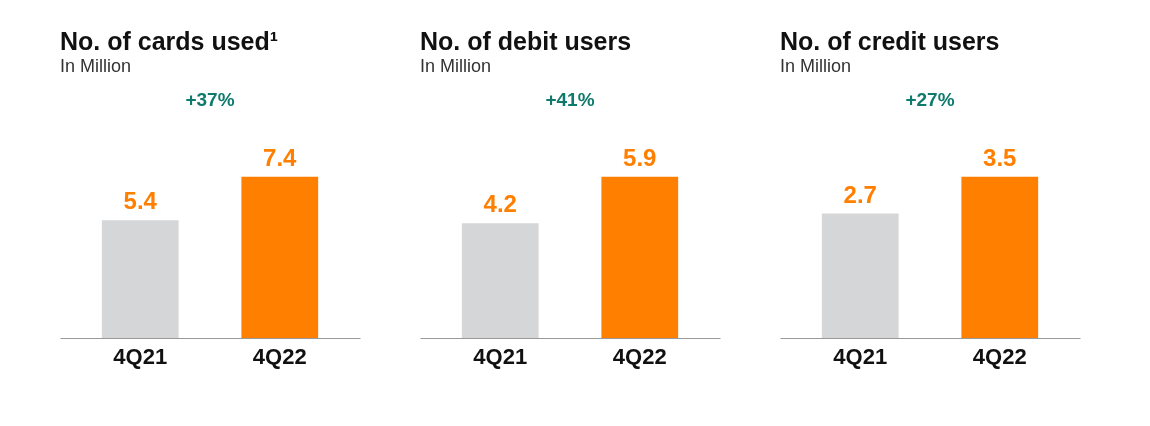  Describe the element at coordinates (140, 201) in the screenshot. I see `data-label: 5.4` at that location.